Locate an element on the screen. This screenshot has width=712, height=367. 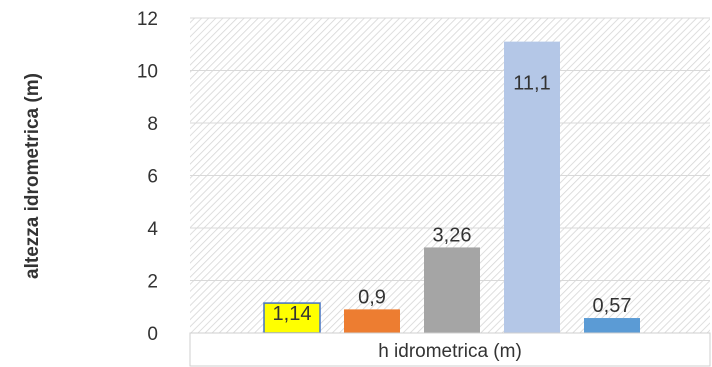
data-label: 0,9 is located at coordinates (372, 297).